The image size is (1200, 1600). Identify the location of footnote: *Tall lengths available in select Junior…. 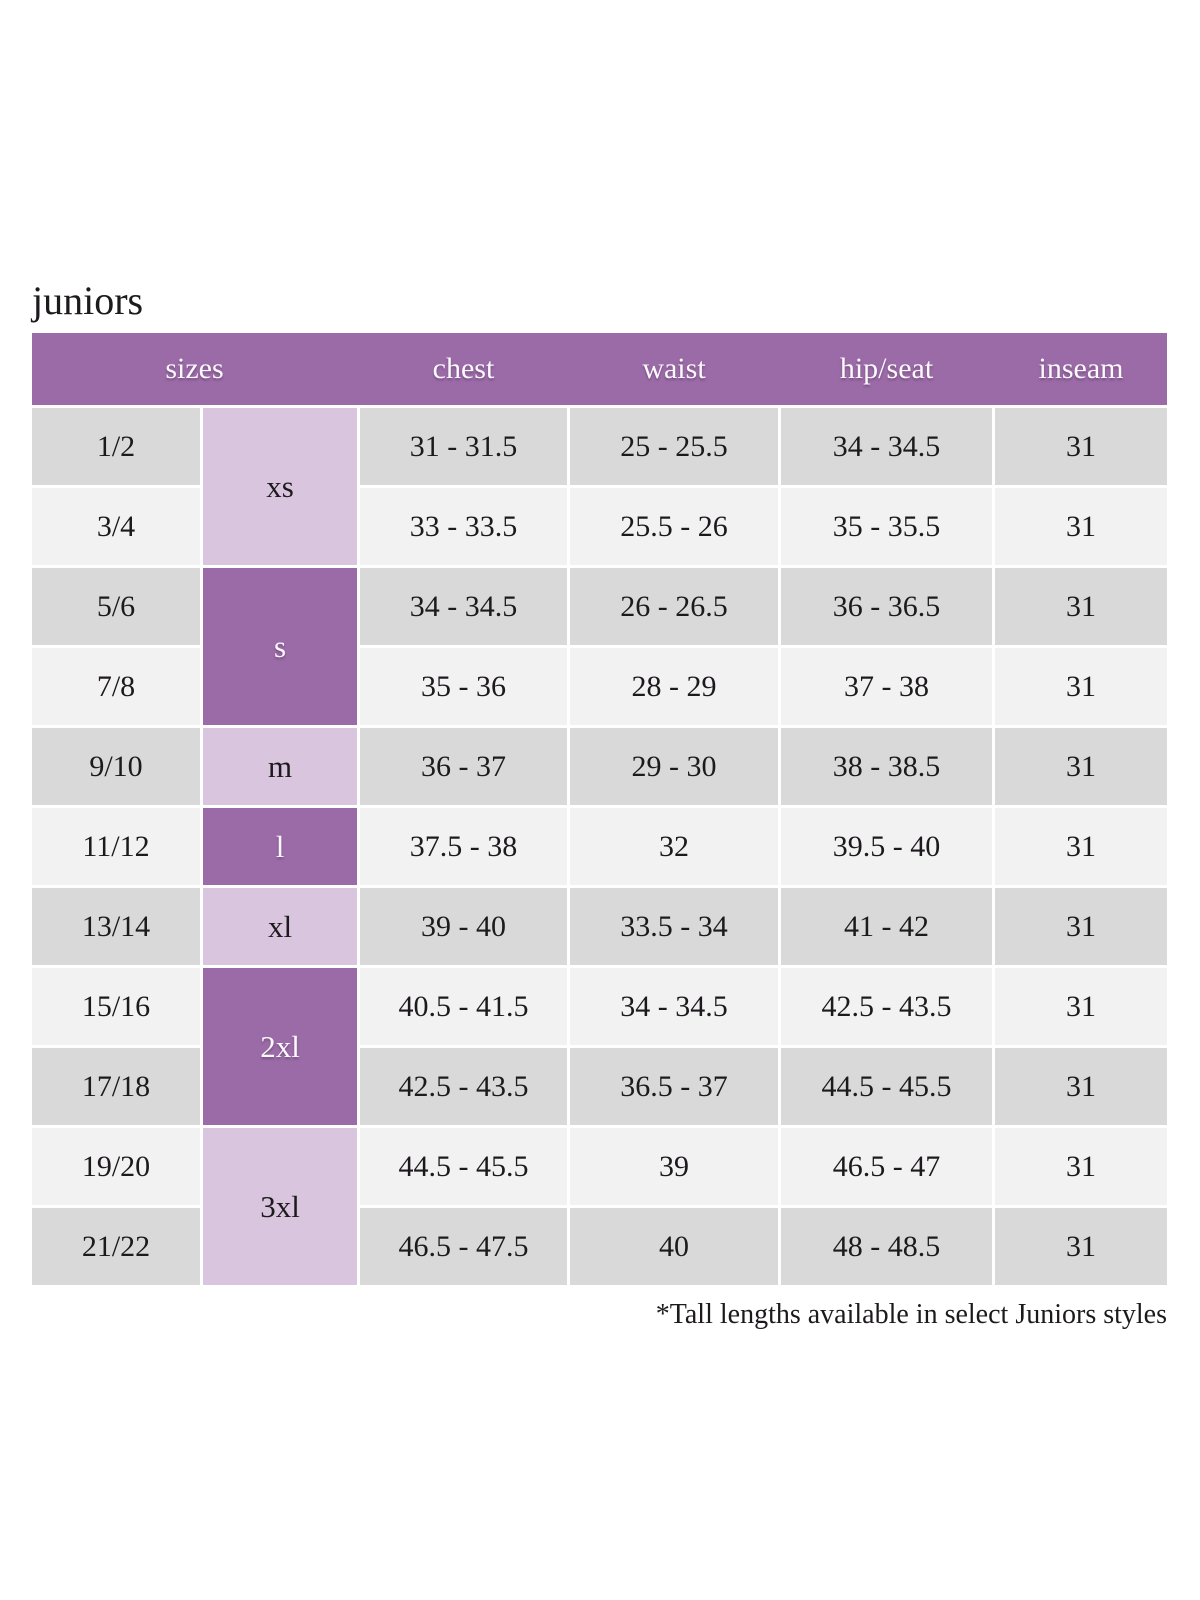
(911, 1314).